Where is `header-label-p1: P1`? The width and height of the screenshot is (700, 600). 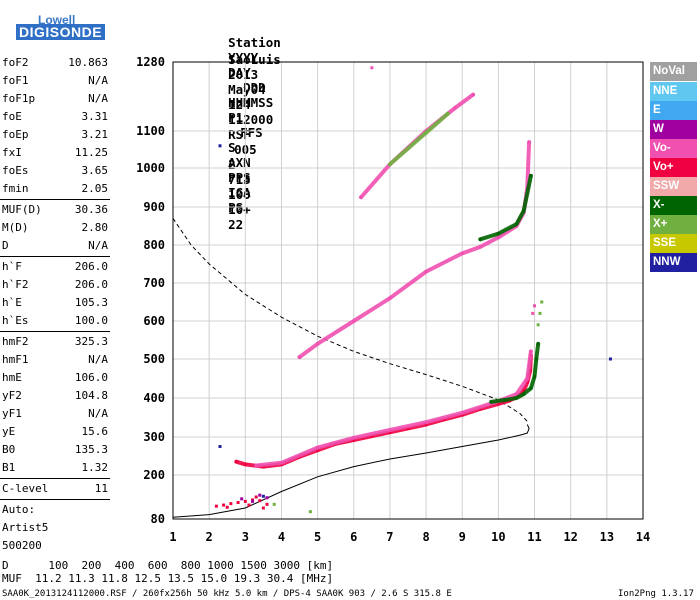
header-label-p1: P1 is located at coordinates (236, 117).